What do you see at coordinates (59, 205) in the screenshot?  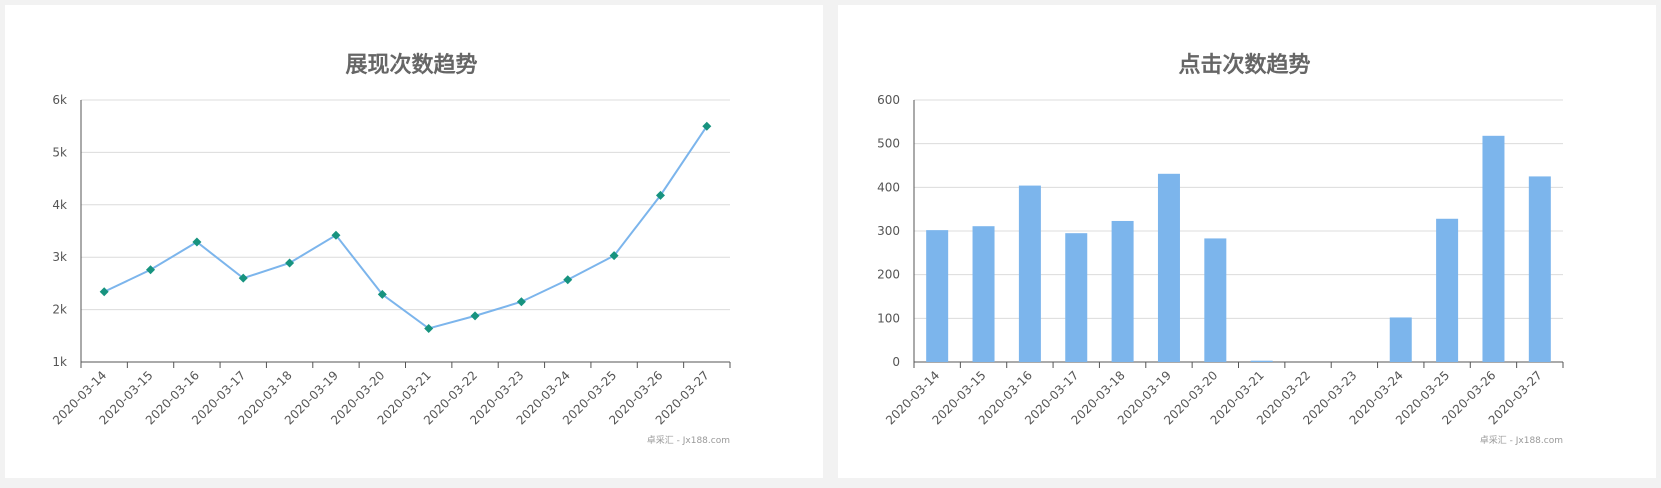 I see `y-tick-label: 4k` at bounding box center [59, 205].